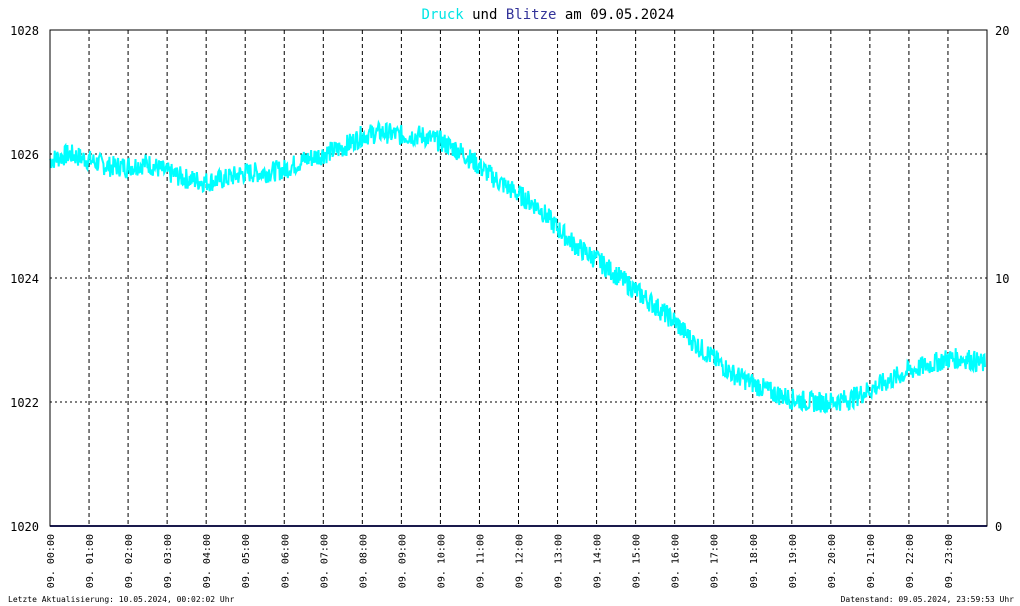  What do you see at coordinates (559, 561) in the screenshot?
I see `x-tick-label: 09. 13:00` at bounding box center [559, 561].